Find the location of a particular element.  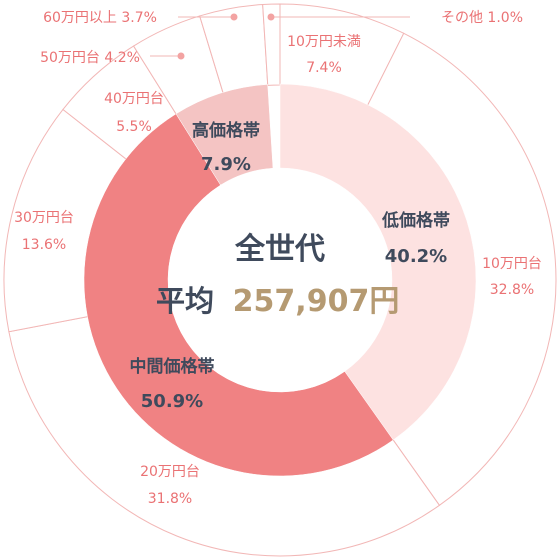

outer-label-8: その他 1.0% is located at coordinates (482, 18).